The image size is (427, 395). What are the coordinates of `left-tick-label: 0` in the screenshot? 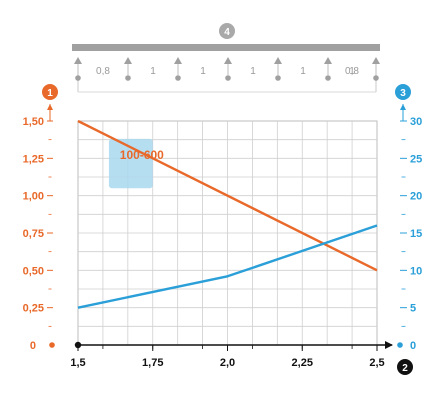 It's located at (33, 346).